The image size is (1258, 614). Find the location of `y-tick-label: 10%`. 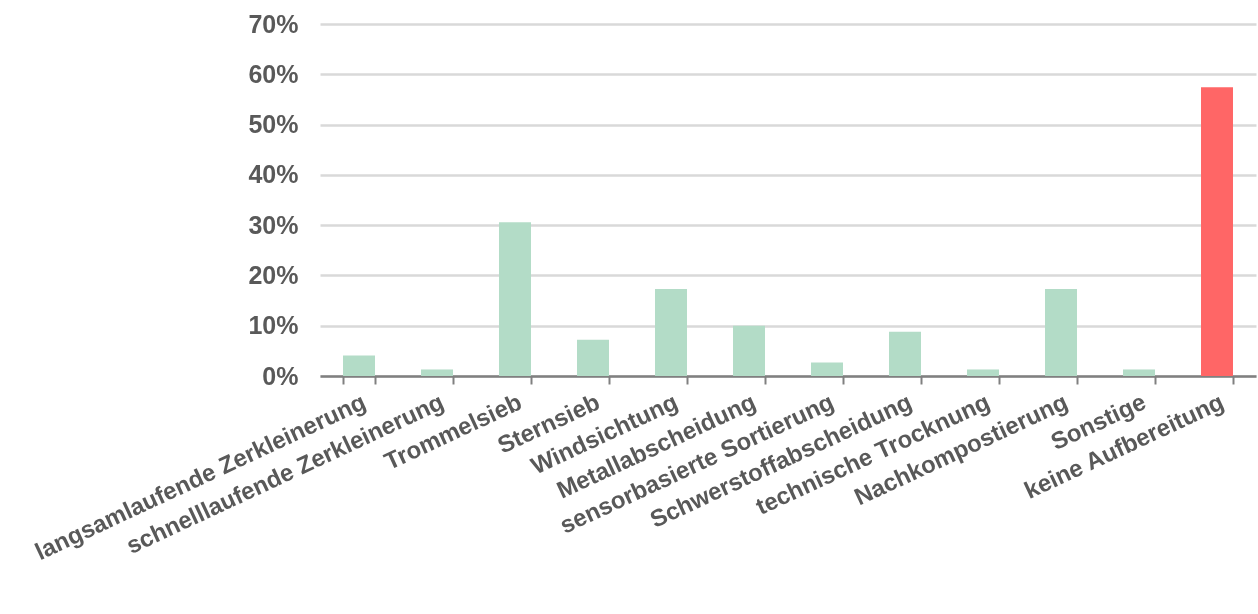

y-tick-label: 10% is located at coordinates (273, 325).